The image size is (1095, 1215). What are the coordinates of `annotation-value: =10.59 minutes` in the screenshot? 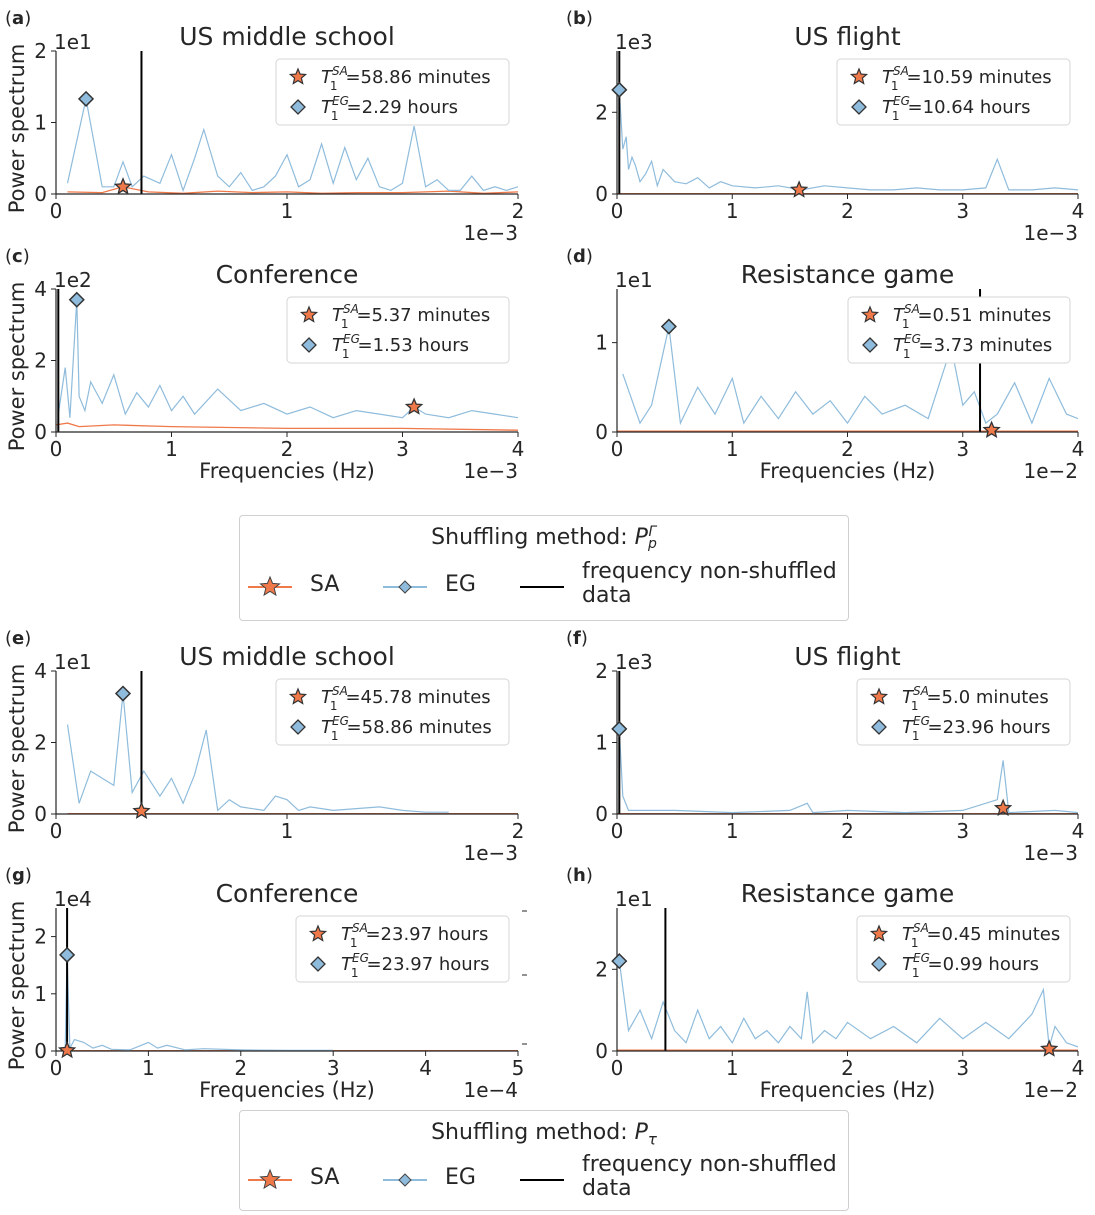 It's located at (978, 77).